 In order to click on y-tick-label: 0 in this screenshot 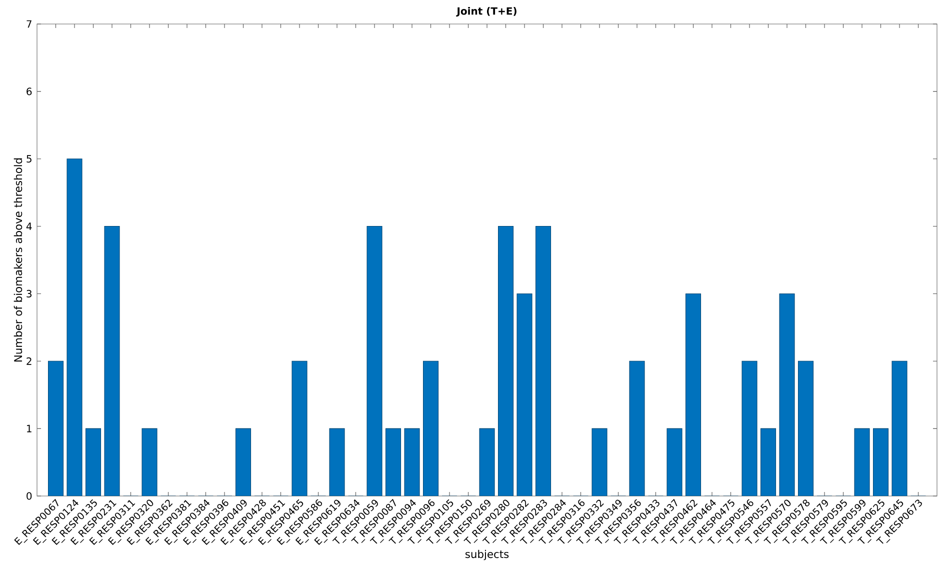, I will do `click(29, 496)`.